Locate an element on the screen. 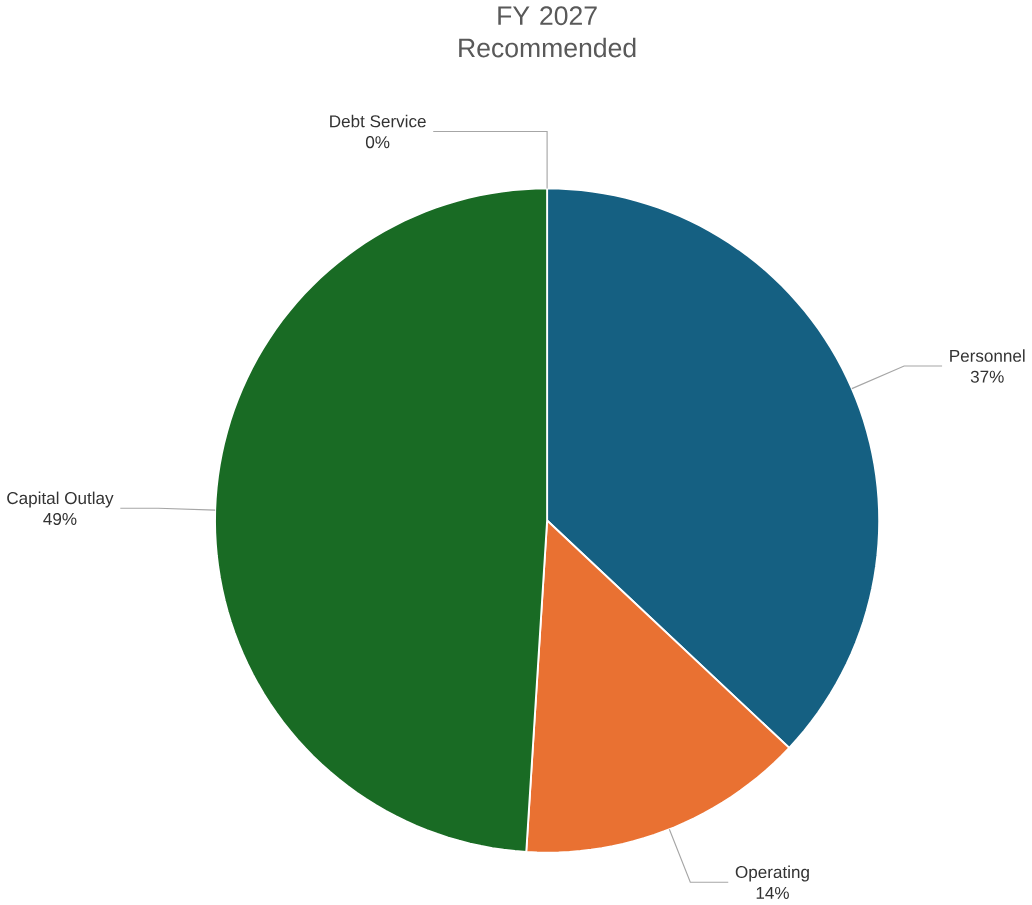 Image resolution: width=1032 pixels, height=905 pixels. data-label: 49% is located at coordinates (60, 518).